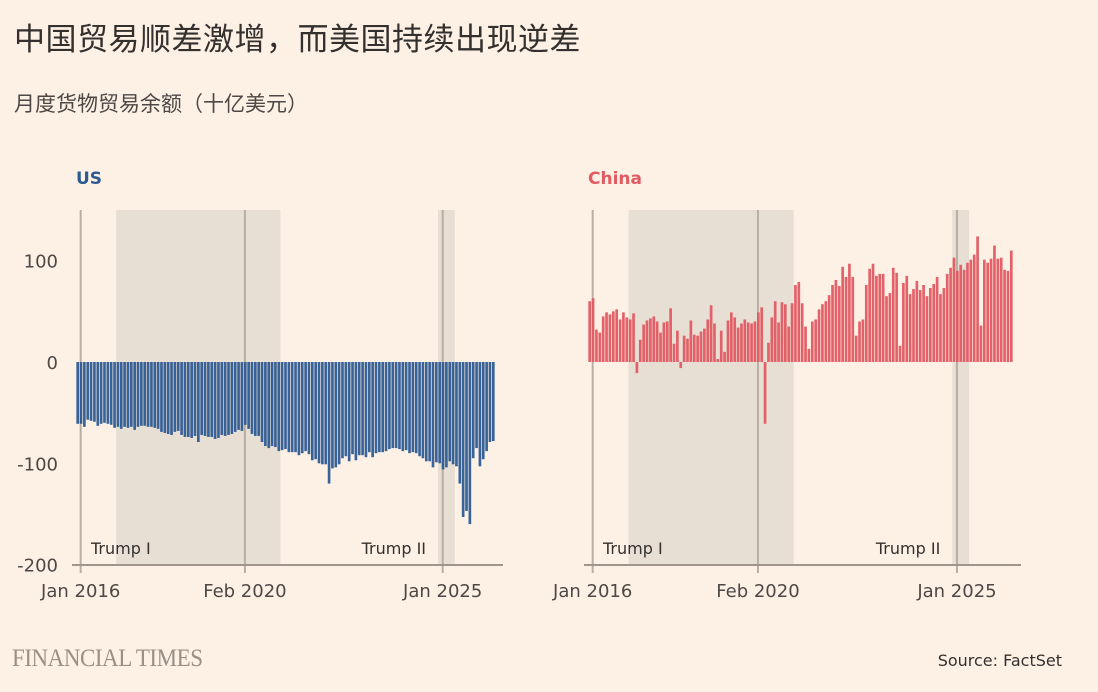  Describe the element at coordinates (37, 464) in the screenshot. I see `y-tick-label: -100` at that location.